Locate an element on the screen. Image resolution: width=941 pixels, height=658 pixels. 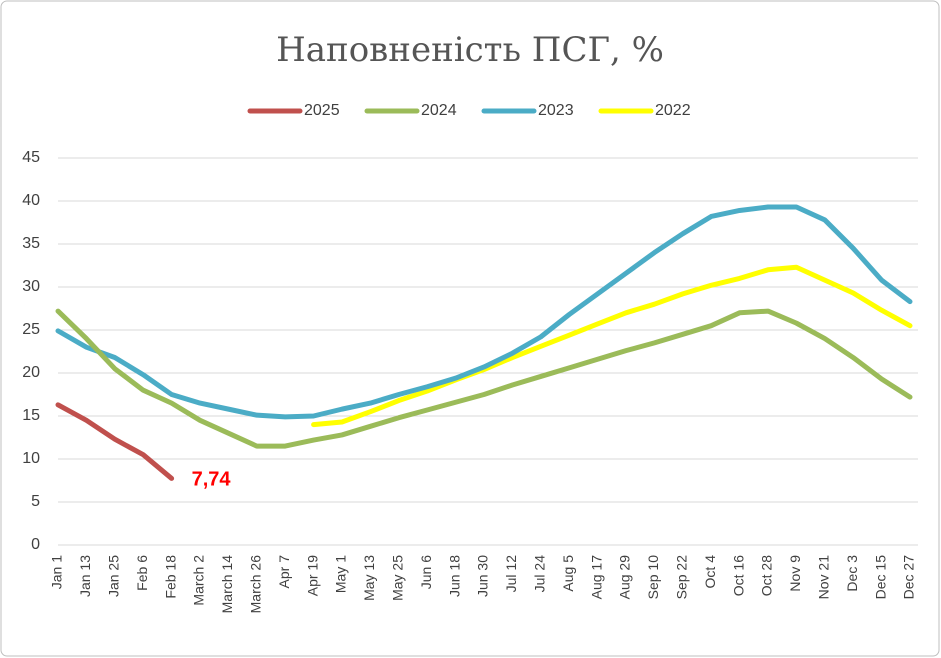
x-tick-label: Nov 9 is located at coordinates (795, 573).